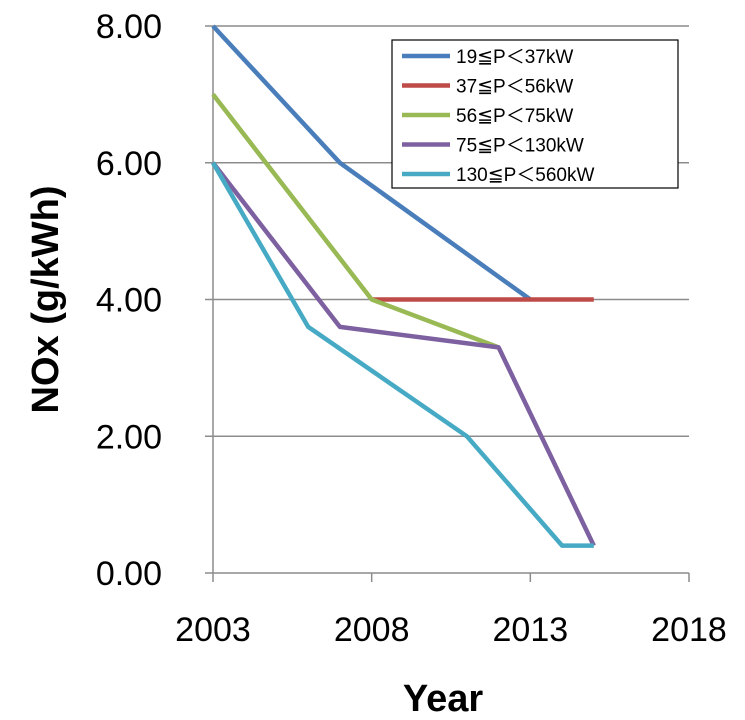  I want to click on x-axis-title: Year, so click(443, 699).